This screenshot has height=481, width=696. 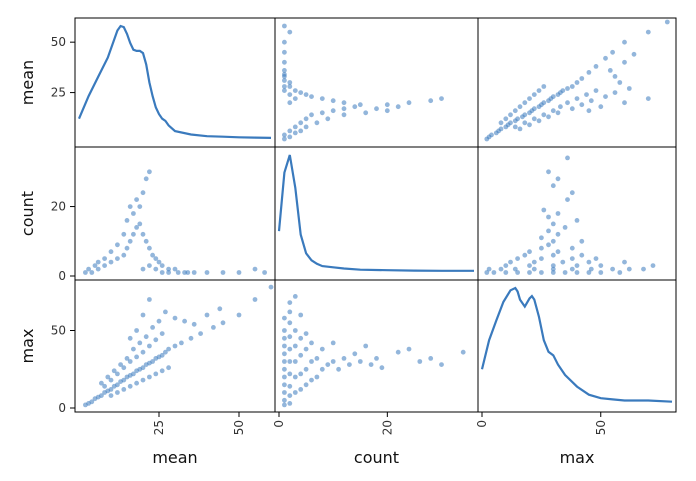 What do you see at coordinates (62, 276) in the screenshot?
I see `y-tick-label-count: 0` at bounding box center [62, 276].